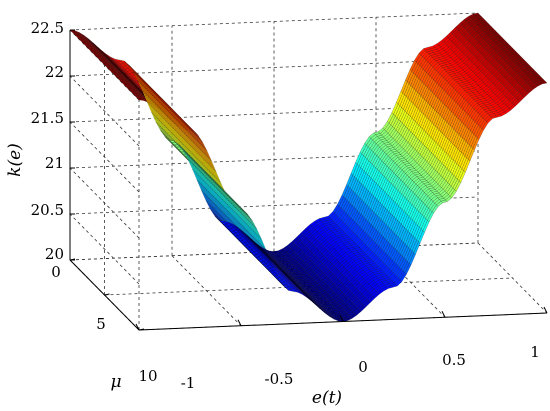 This screenshot has height=411, width=550. I want to click on z-tick-label: 22.5, so click(47, 28).